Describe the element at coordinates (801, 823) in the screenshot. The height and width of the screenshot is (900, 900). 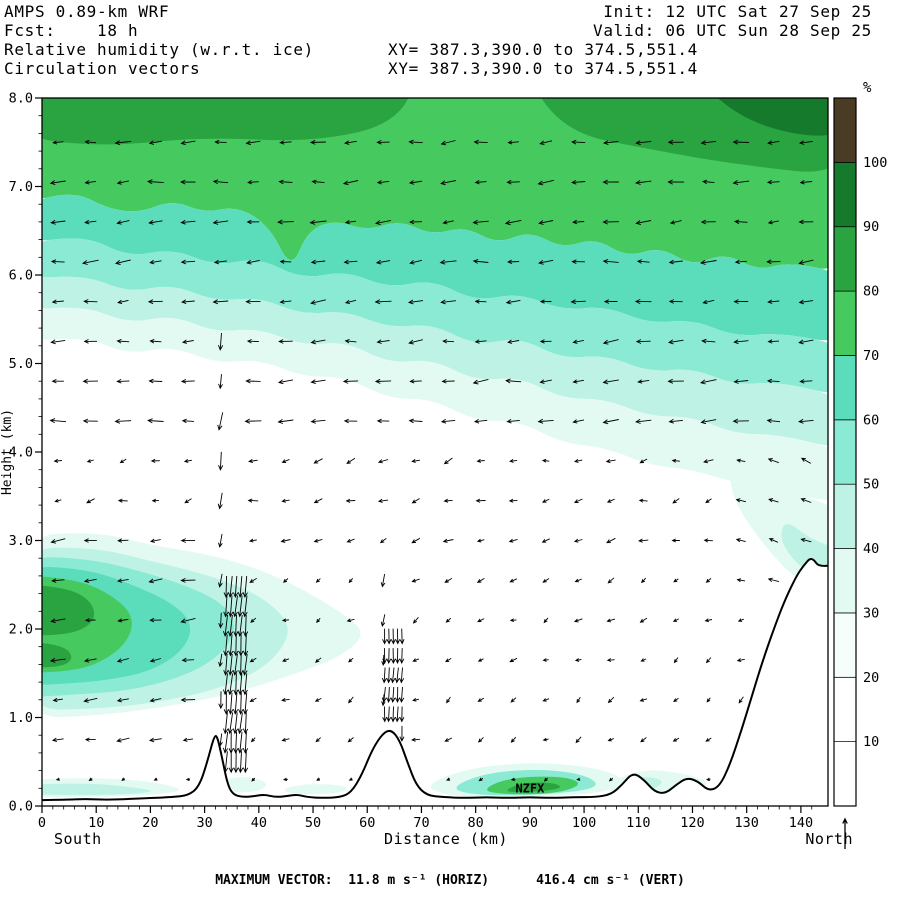
I see `x-tick-label: 140` at that location.